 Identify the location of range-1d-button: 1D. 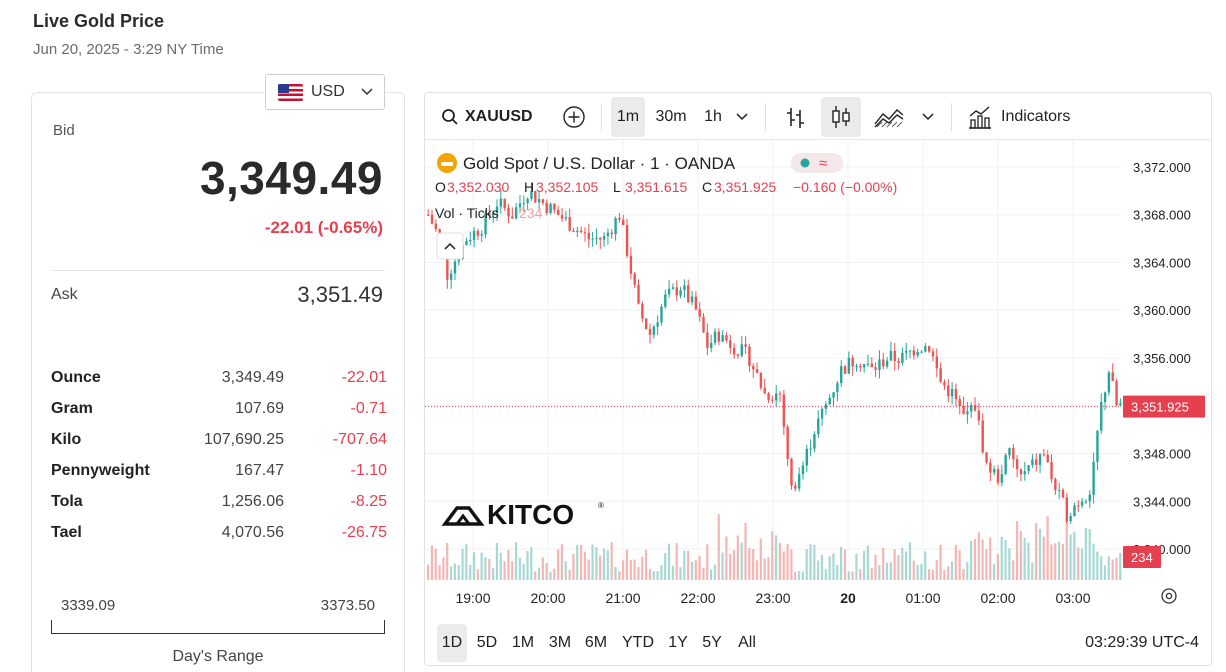
(452, 643).